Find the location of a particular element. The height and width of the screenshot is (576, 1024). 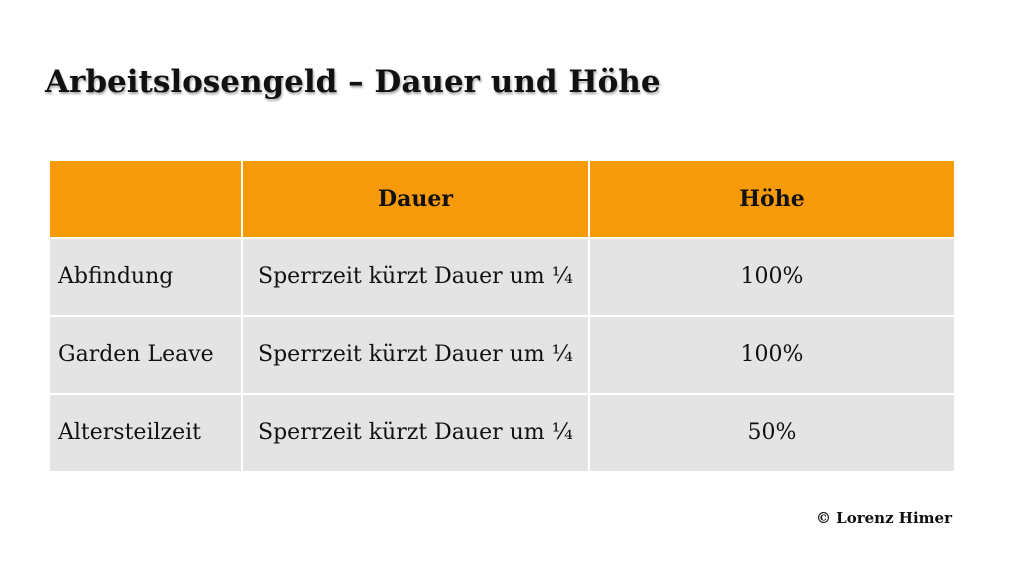

row-label: Garden Leave is located at coordinates (145, 355).